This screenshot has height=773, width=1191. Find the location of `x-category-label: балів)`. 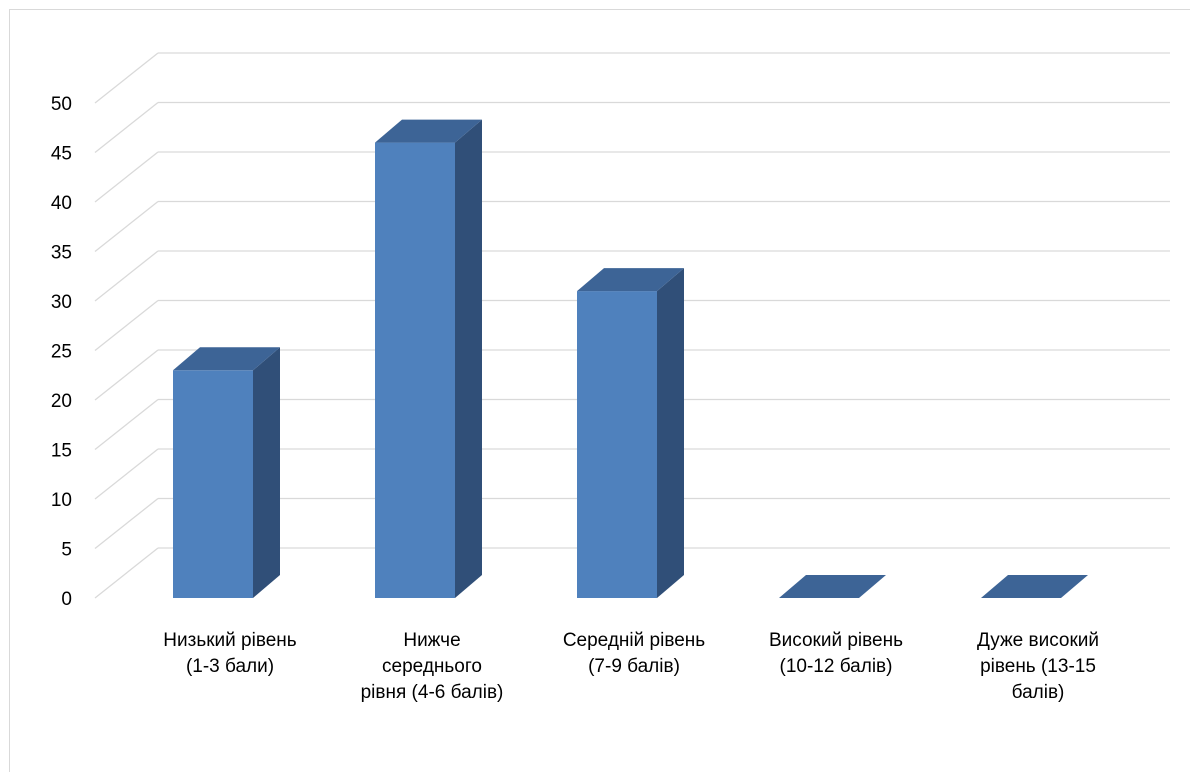

x-category-label: балів) is located at coordinates (1038, 692).